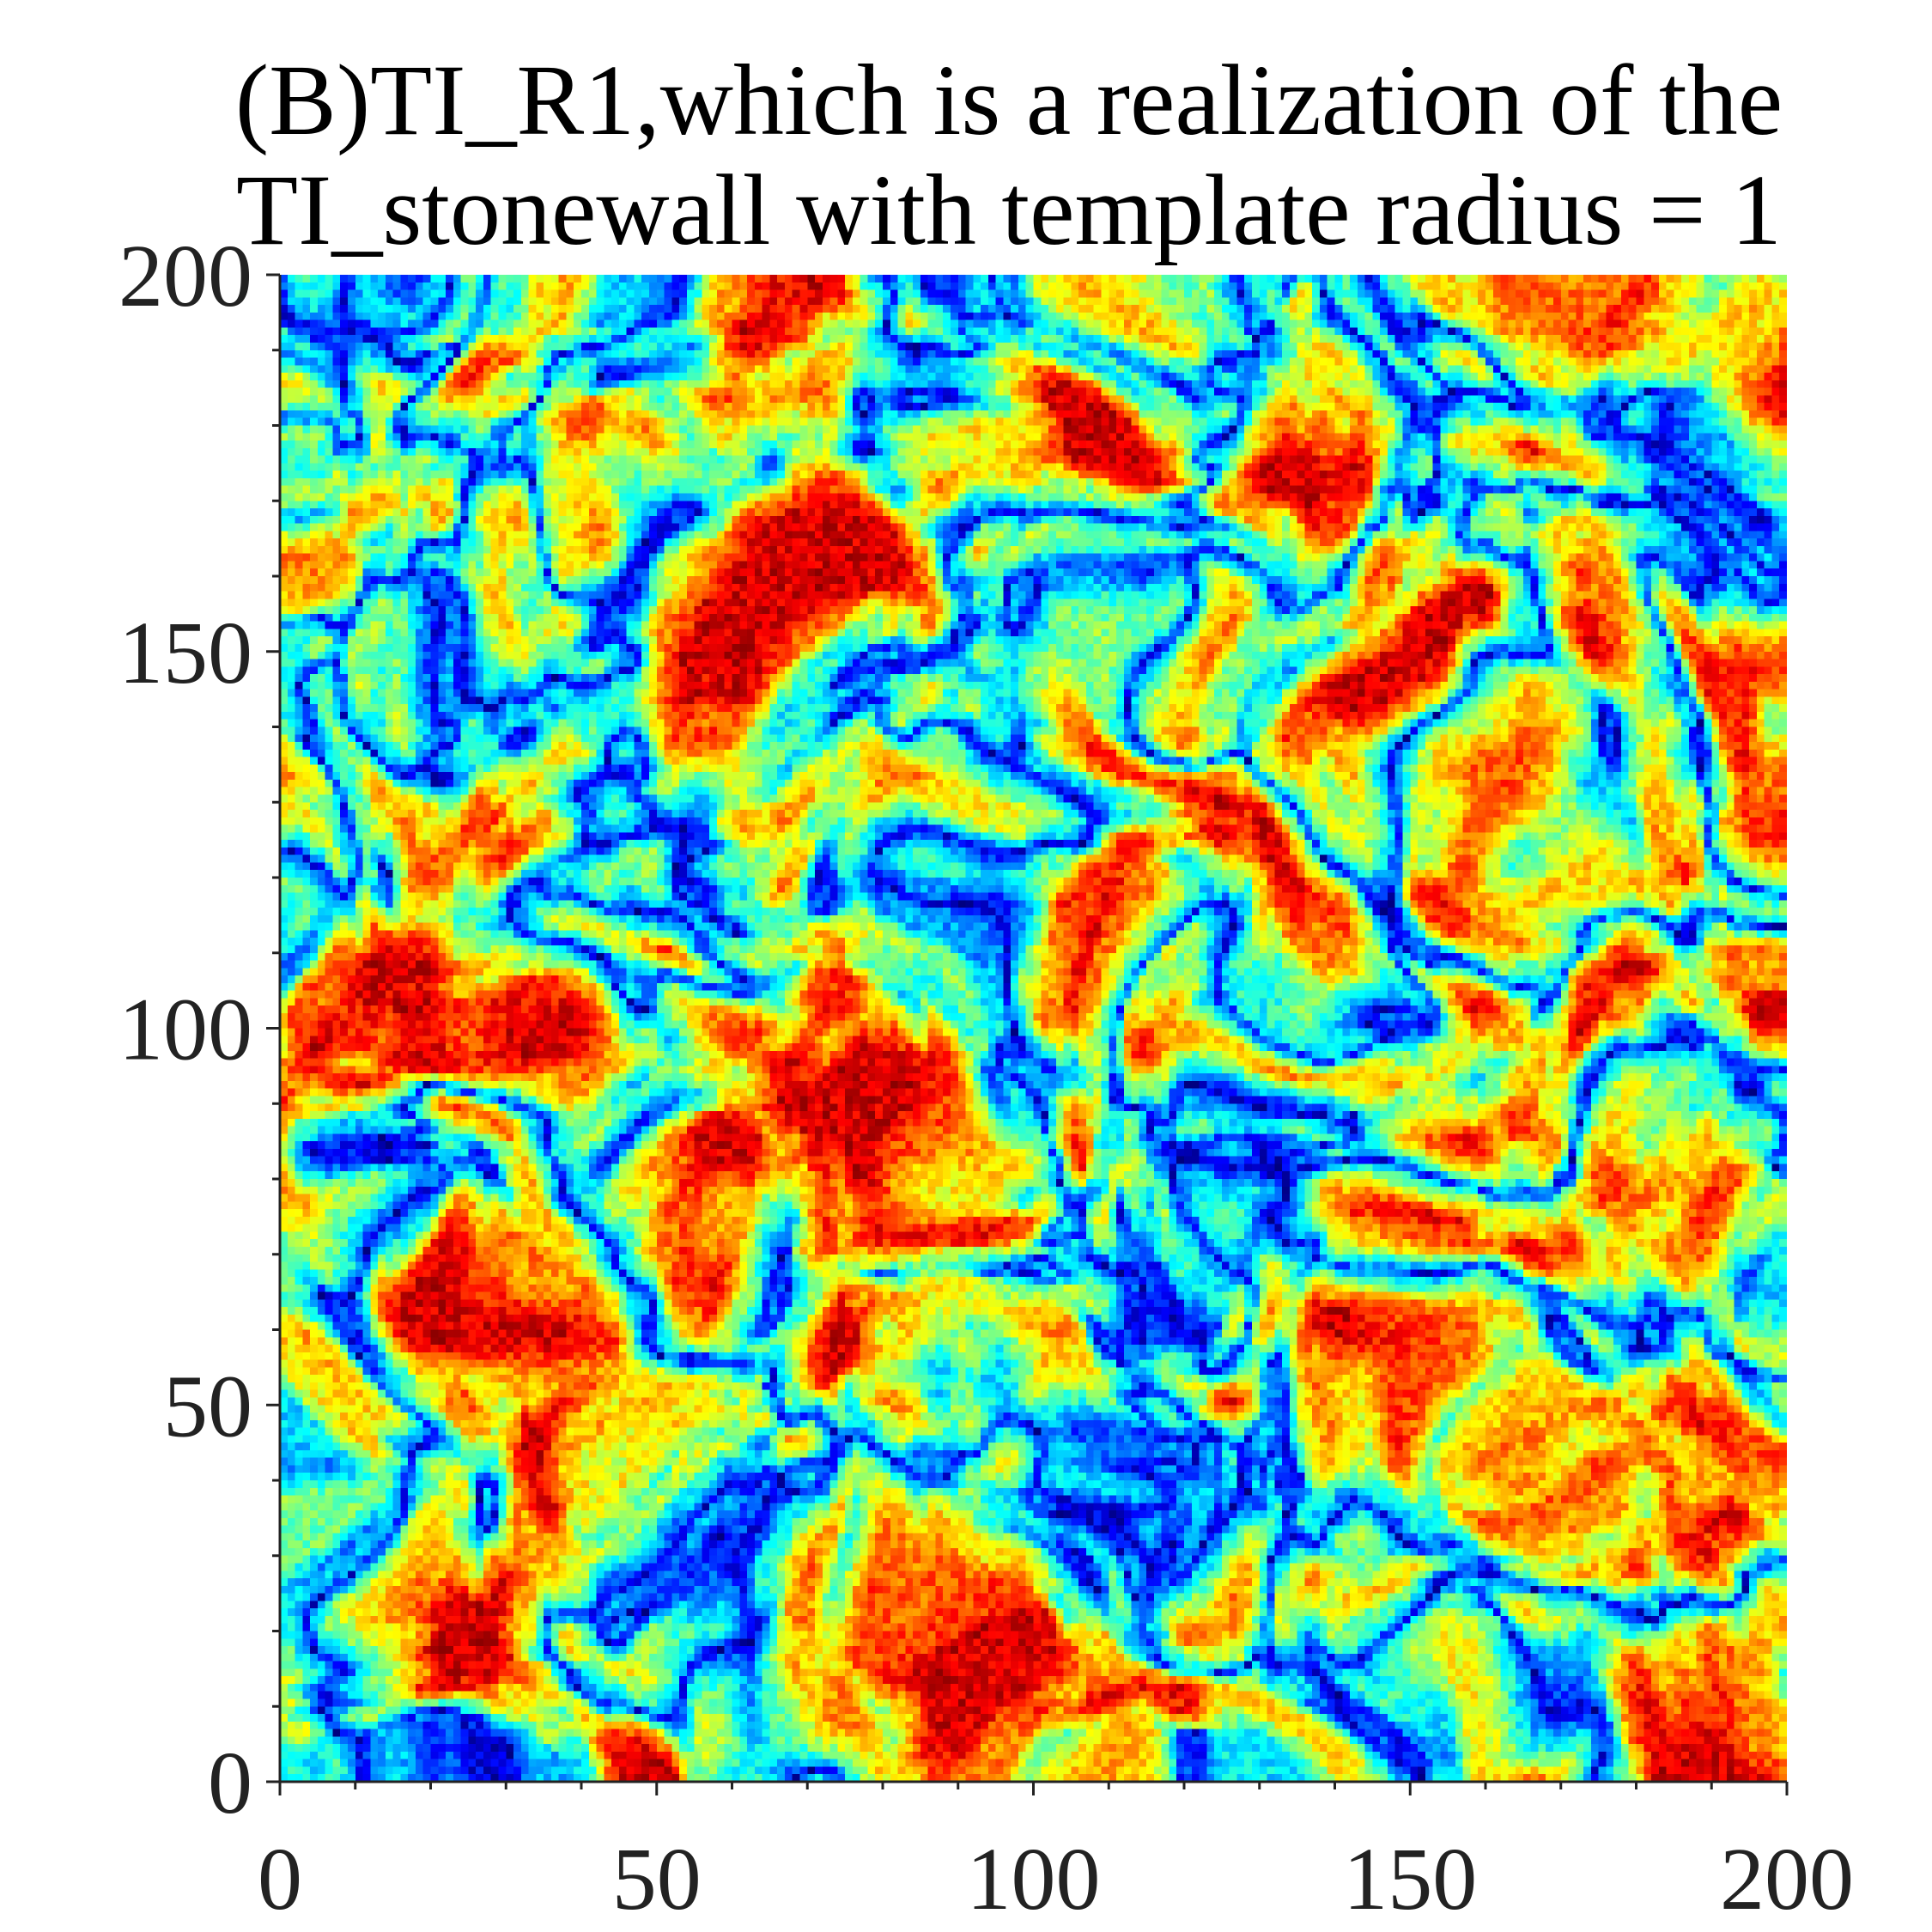 The width and height of the screenshot is (1932, 1932). Describe the element at coordinates (207, 1406) in the screenshot. I see `y-tick-label: 50` at that location.